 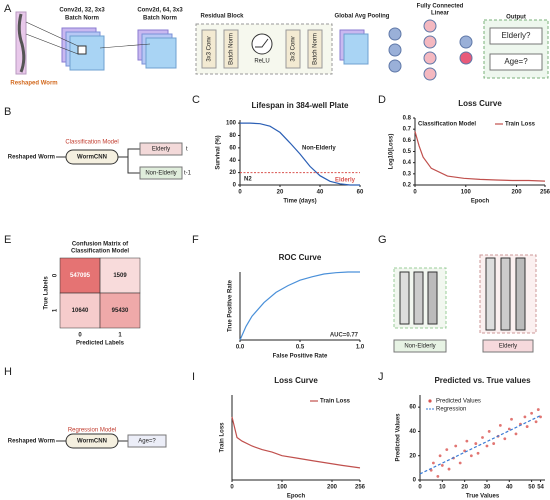 What do you see at coordinates (299, 202) in the screenshot?
I see `x-axis-label: Time (days)` at bounding box center [299, 202].